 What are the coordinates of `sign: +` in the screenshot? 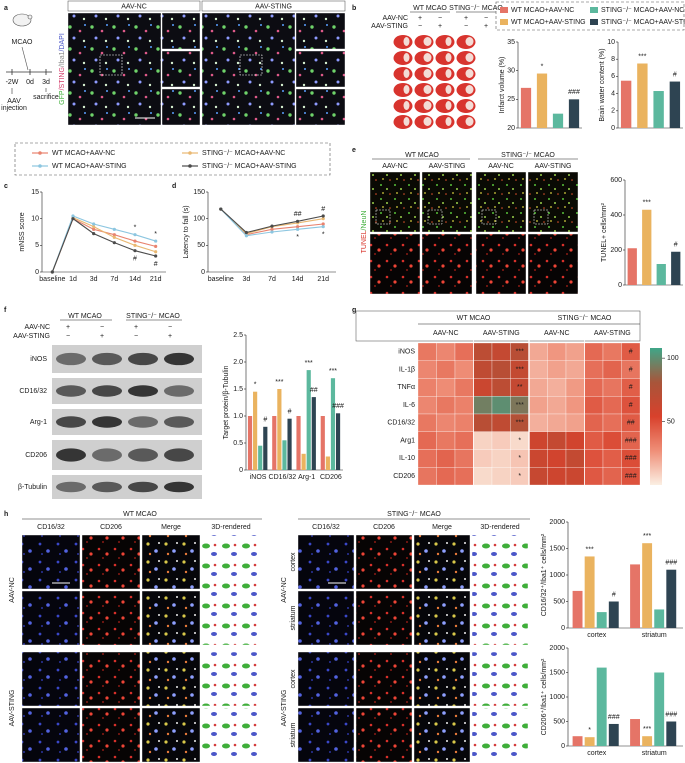 It's located at (136, 327).